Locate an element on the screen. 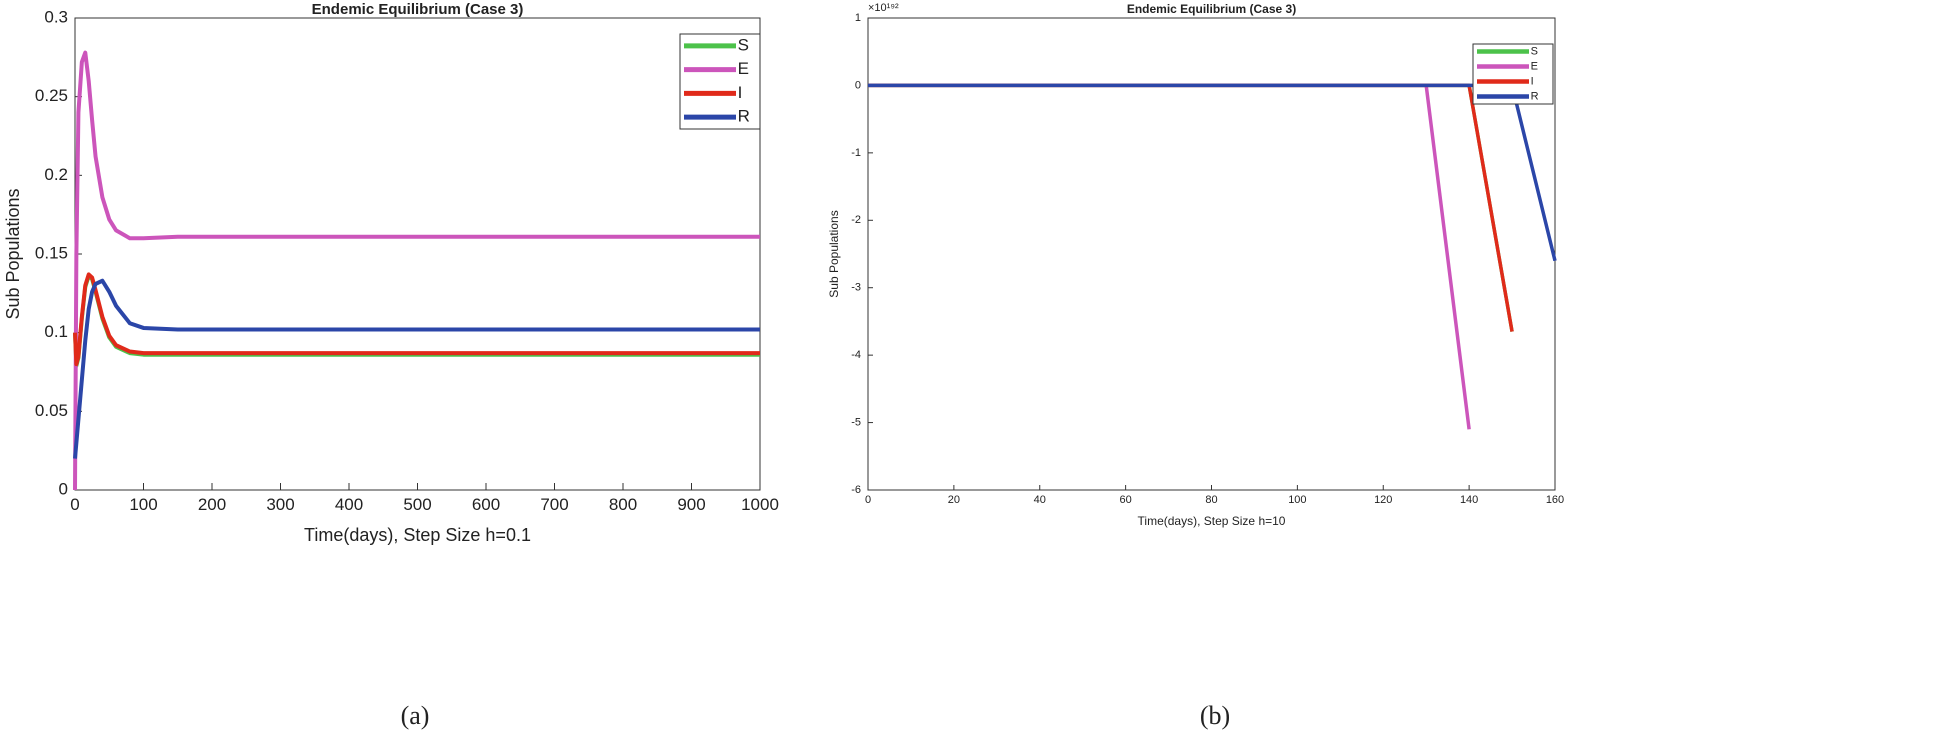  x-axis-label: Time(days), Step Size h=0.1 is located at coordinates (417, 535).